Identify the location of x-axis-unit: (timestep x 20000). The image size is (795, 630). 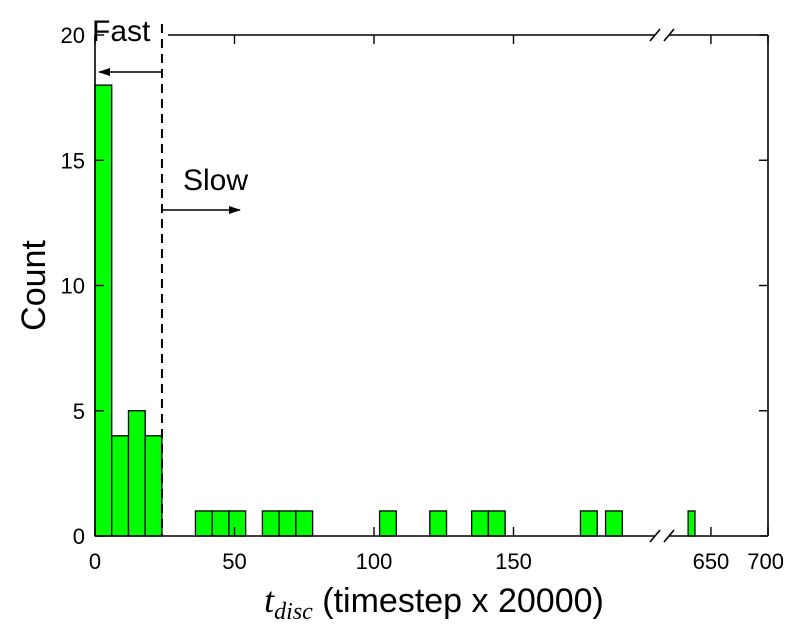
(458, 601).